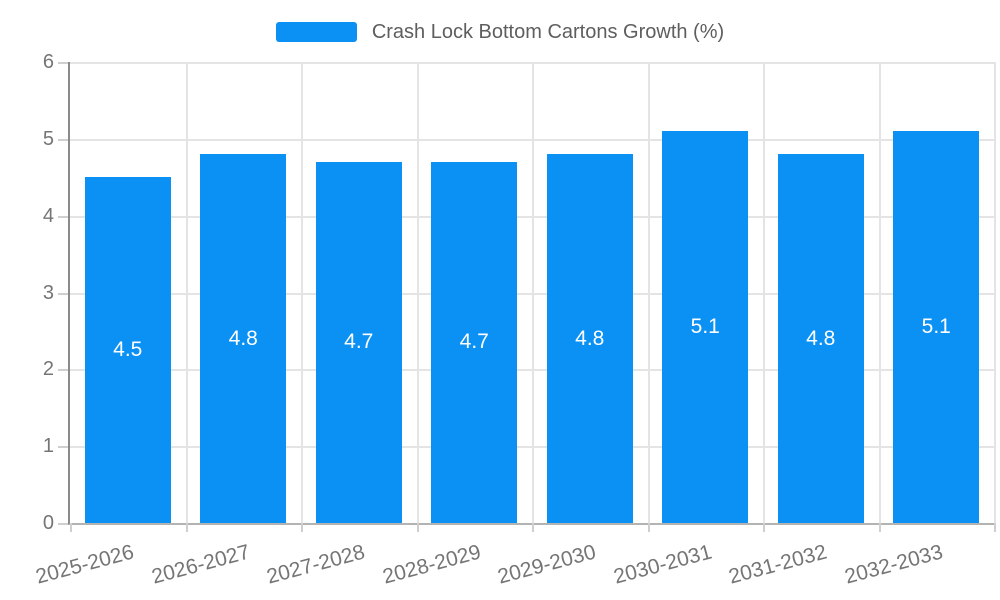 The width and height of the screenshot is (1000, 600). I want to click on bar-2029-2030: 4.8, so click(589, 338).